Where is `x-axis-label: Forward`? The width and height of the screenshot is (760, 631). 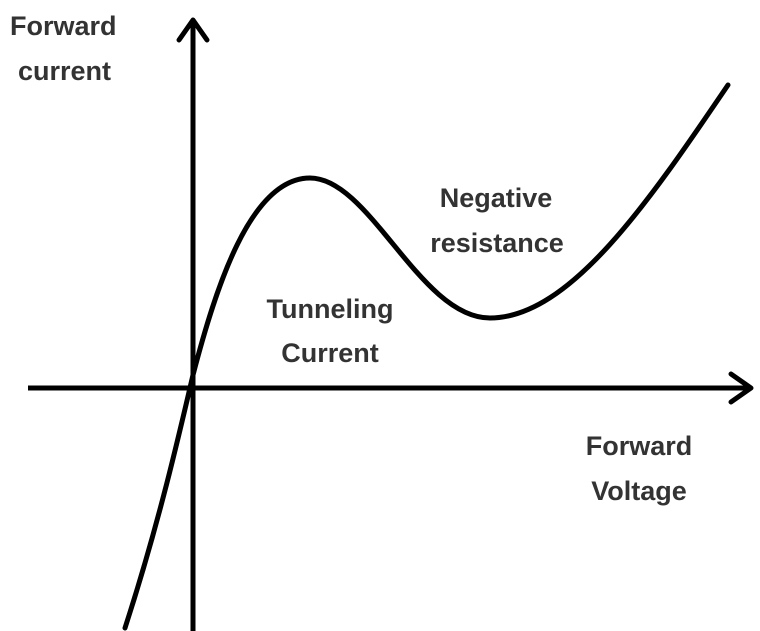 x-axis-label: Forward is located at coordinates (639, 446).